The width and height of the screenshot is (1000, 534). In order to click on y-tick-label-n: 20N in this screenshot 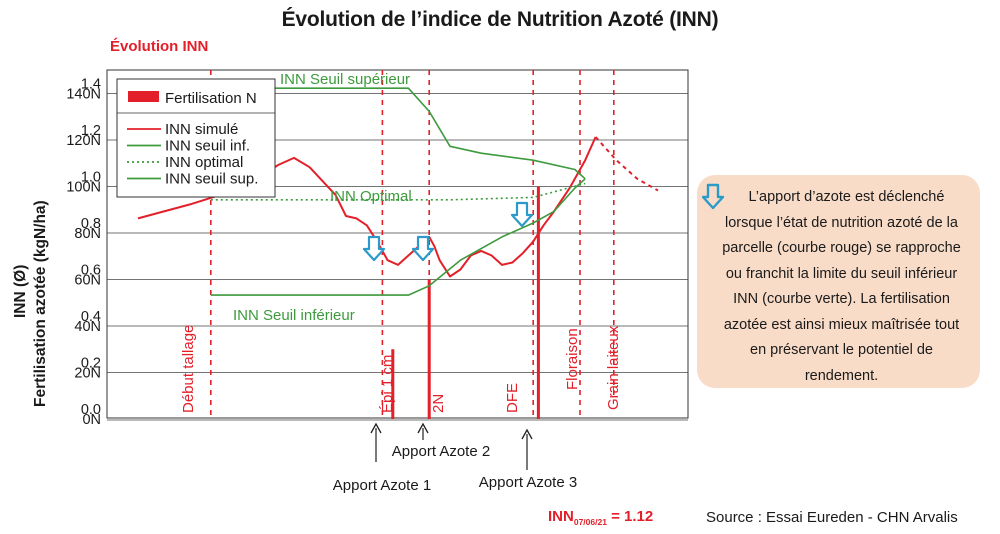, I will do `click(87, 374)`.